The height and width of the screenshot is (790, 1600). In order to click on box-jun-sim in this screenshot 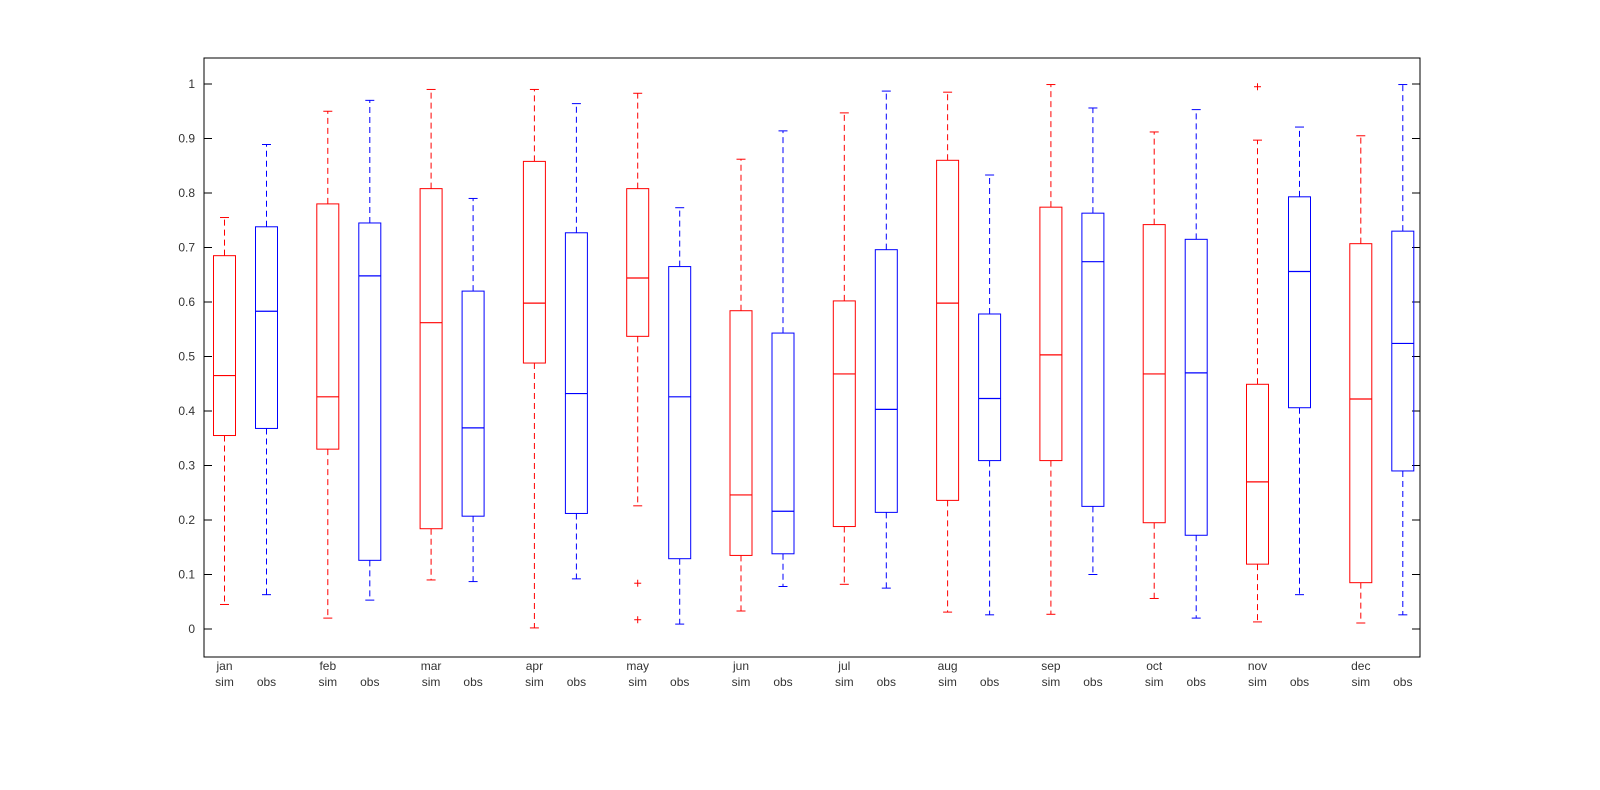, I will do `click(741, 385)`.